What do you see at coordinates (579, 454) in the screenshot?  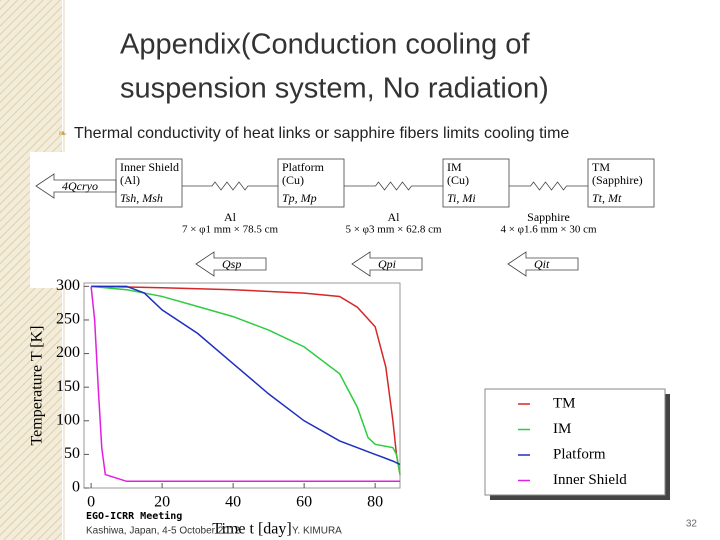 I see `legend-label: Platform` at bounding box center [579, 454].